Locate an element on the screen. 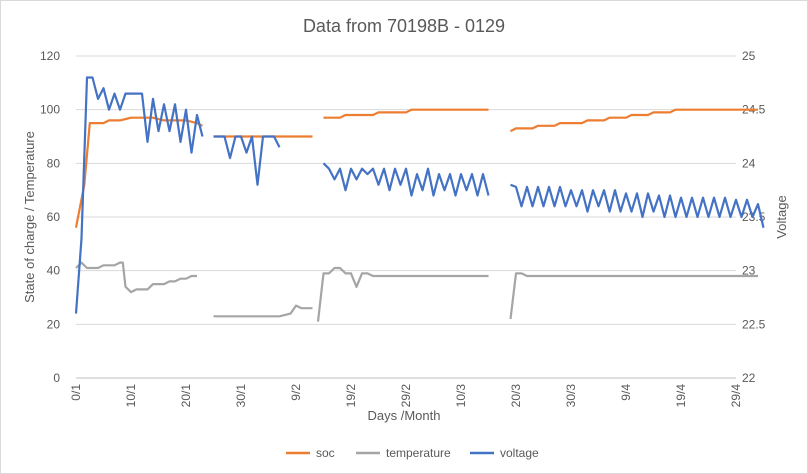 The width and height of the screenshot is (808, 474). series-temperature is located at coordinates (416, 291).